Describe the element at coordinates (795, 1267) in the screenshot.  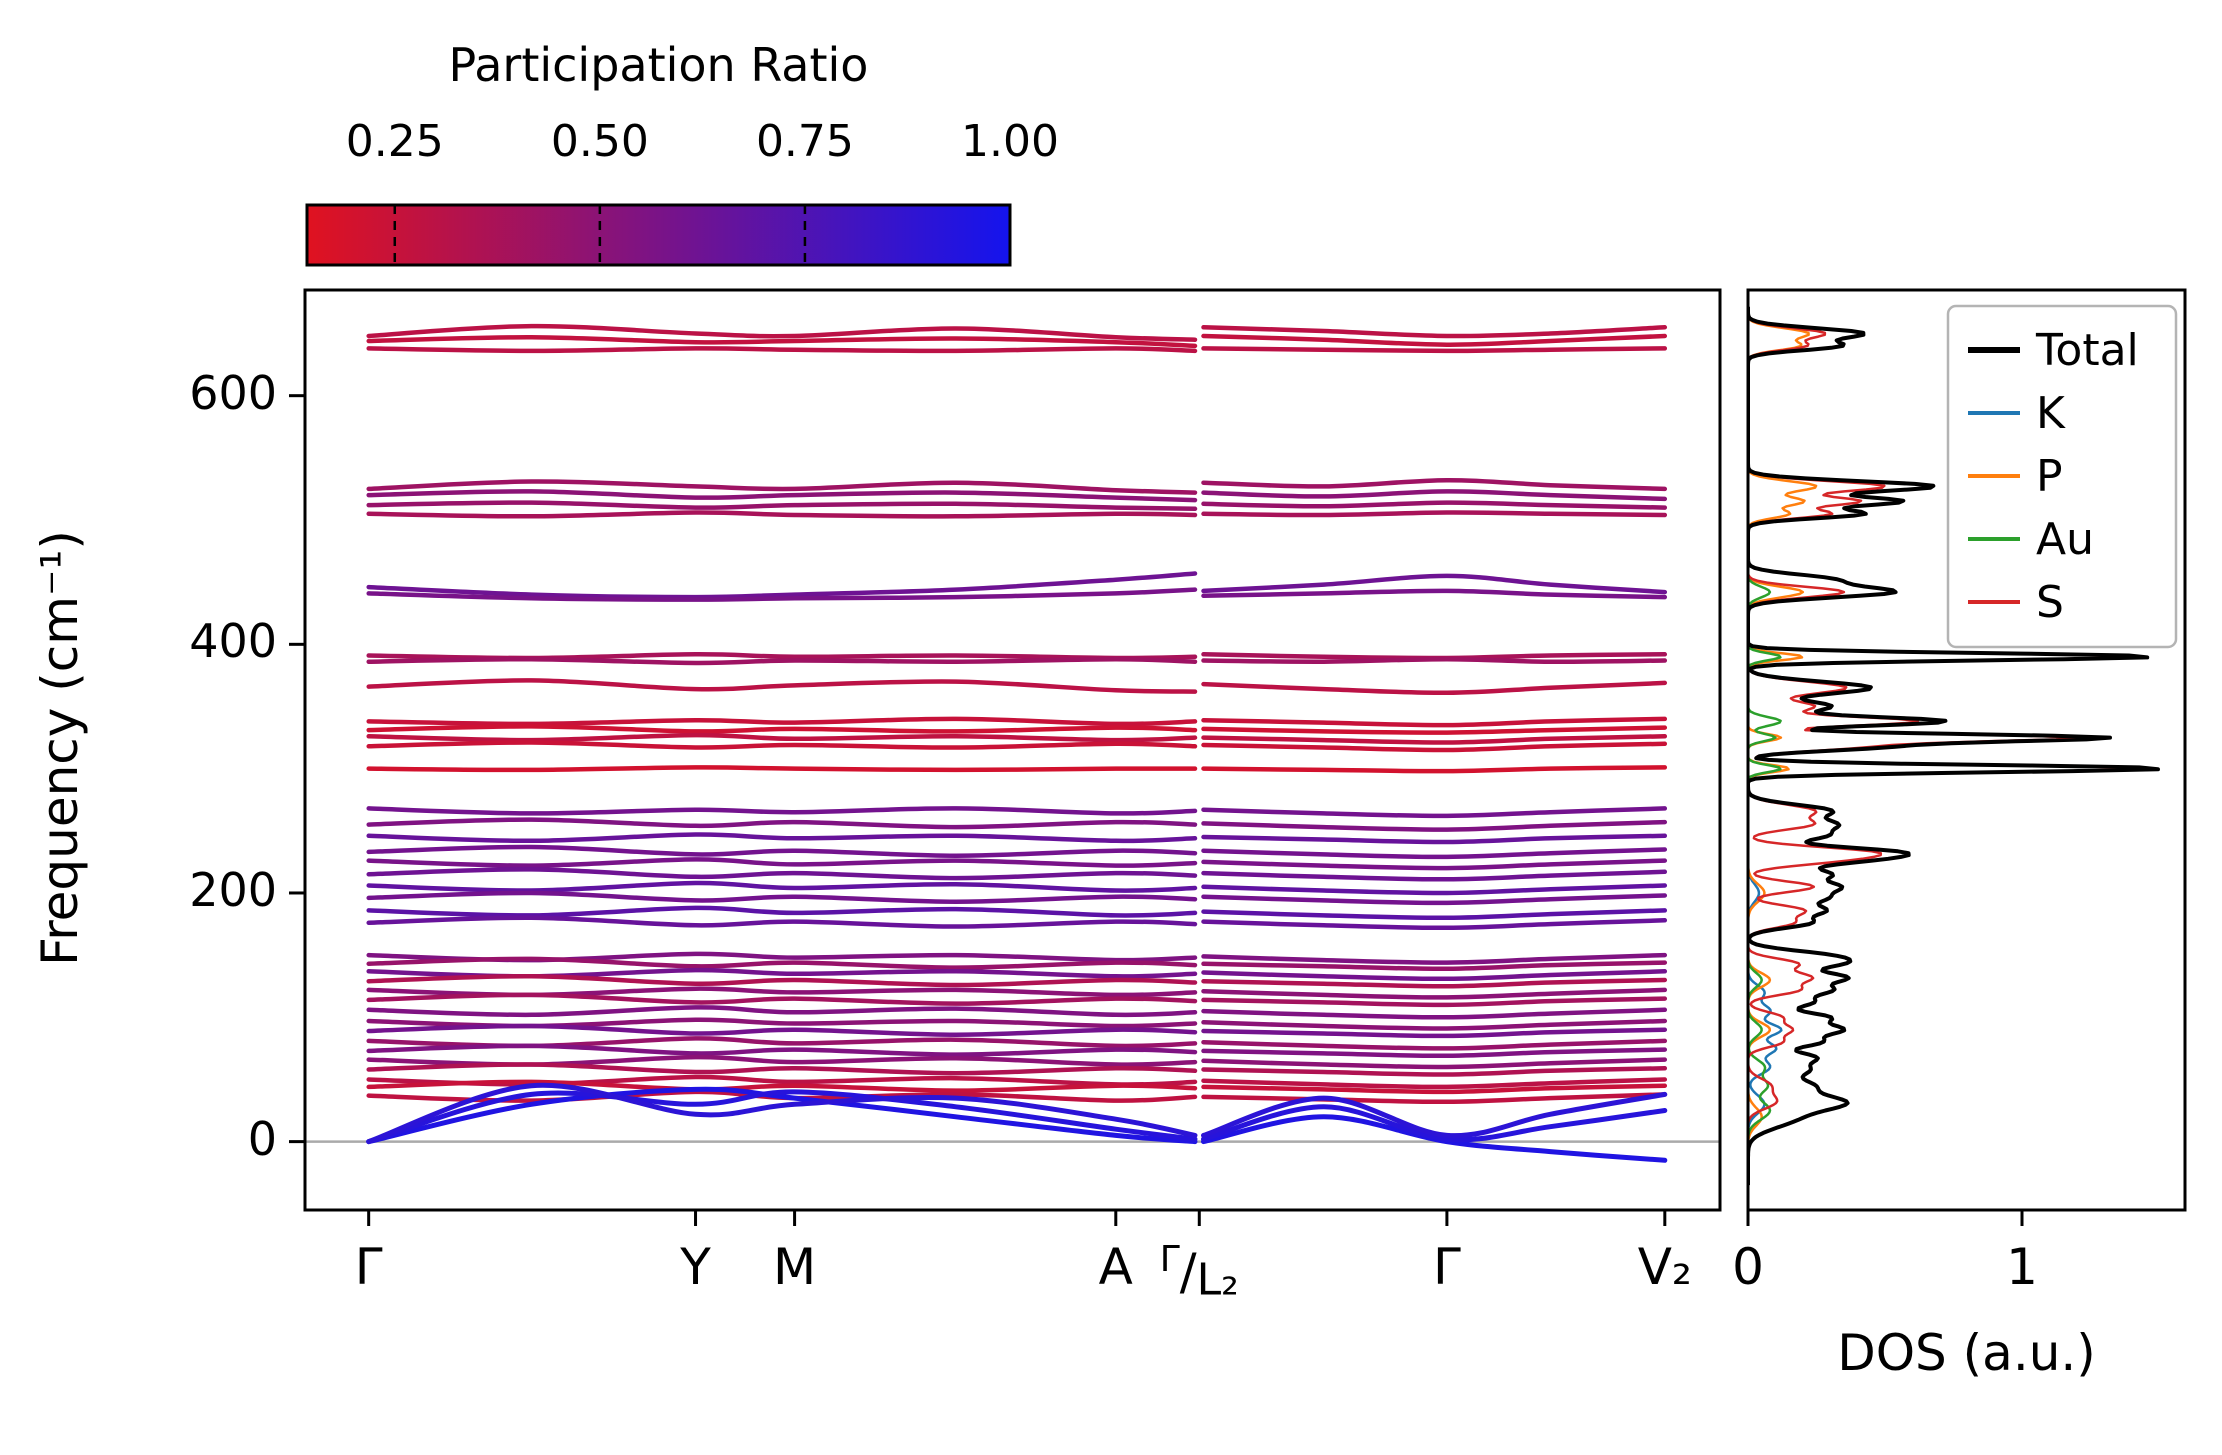
I see `kpoint-label: M` at that location.